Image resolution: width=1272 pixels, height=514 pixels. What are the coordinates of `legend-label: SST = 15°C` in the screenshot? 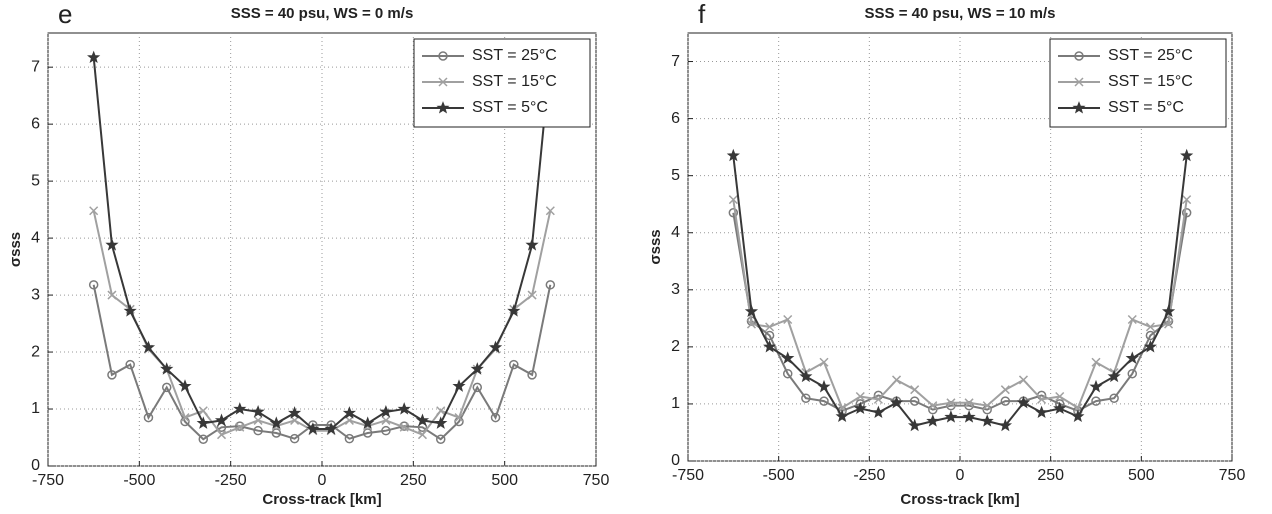 It's located at (514, 81).